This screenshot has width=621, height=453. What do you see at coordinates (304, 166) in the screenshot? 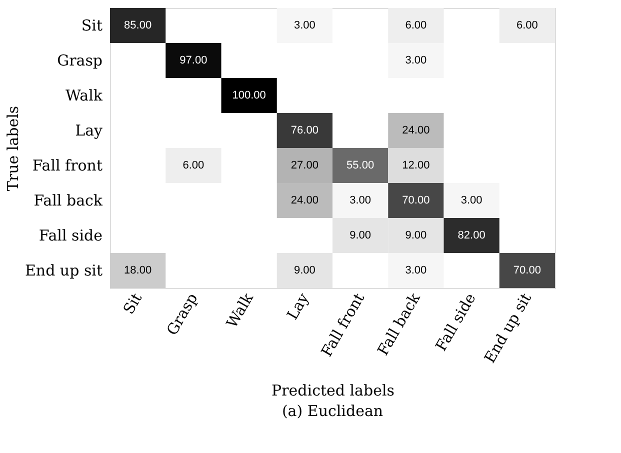
I see `data-label: 27.00` at bounding box center [304, 166].